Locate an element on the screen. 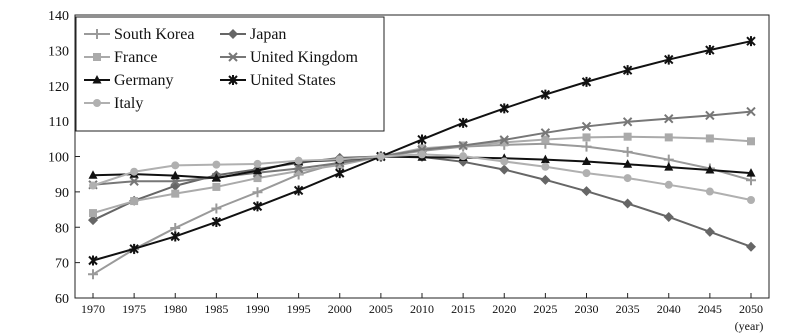  x-tick-label: 1970 is located at coordinates (93, 309).